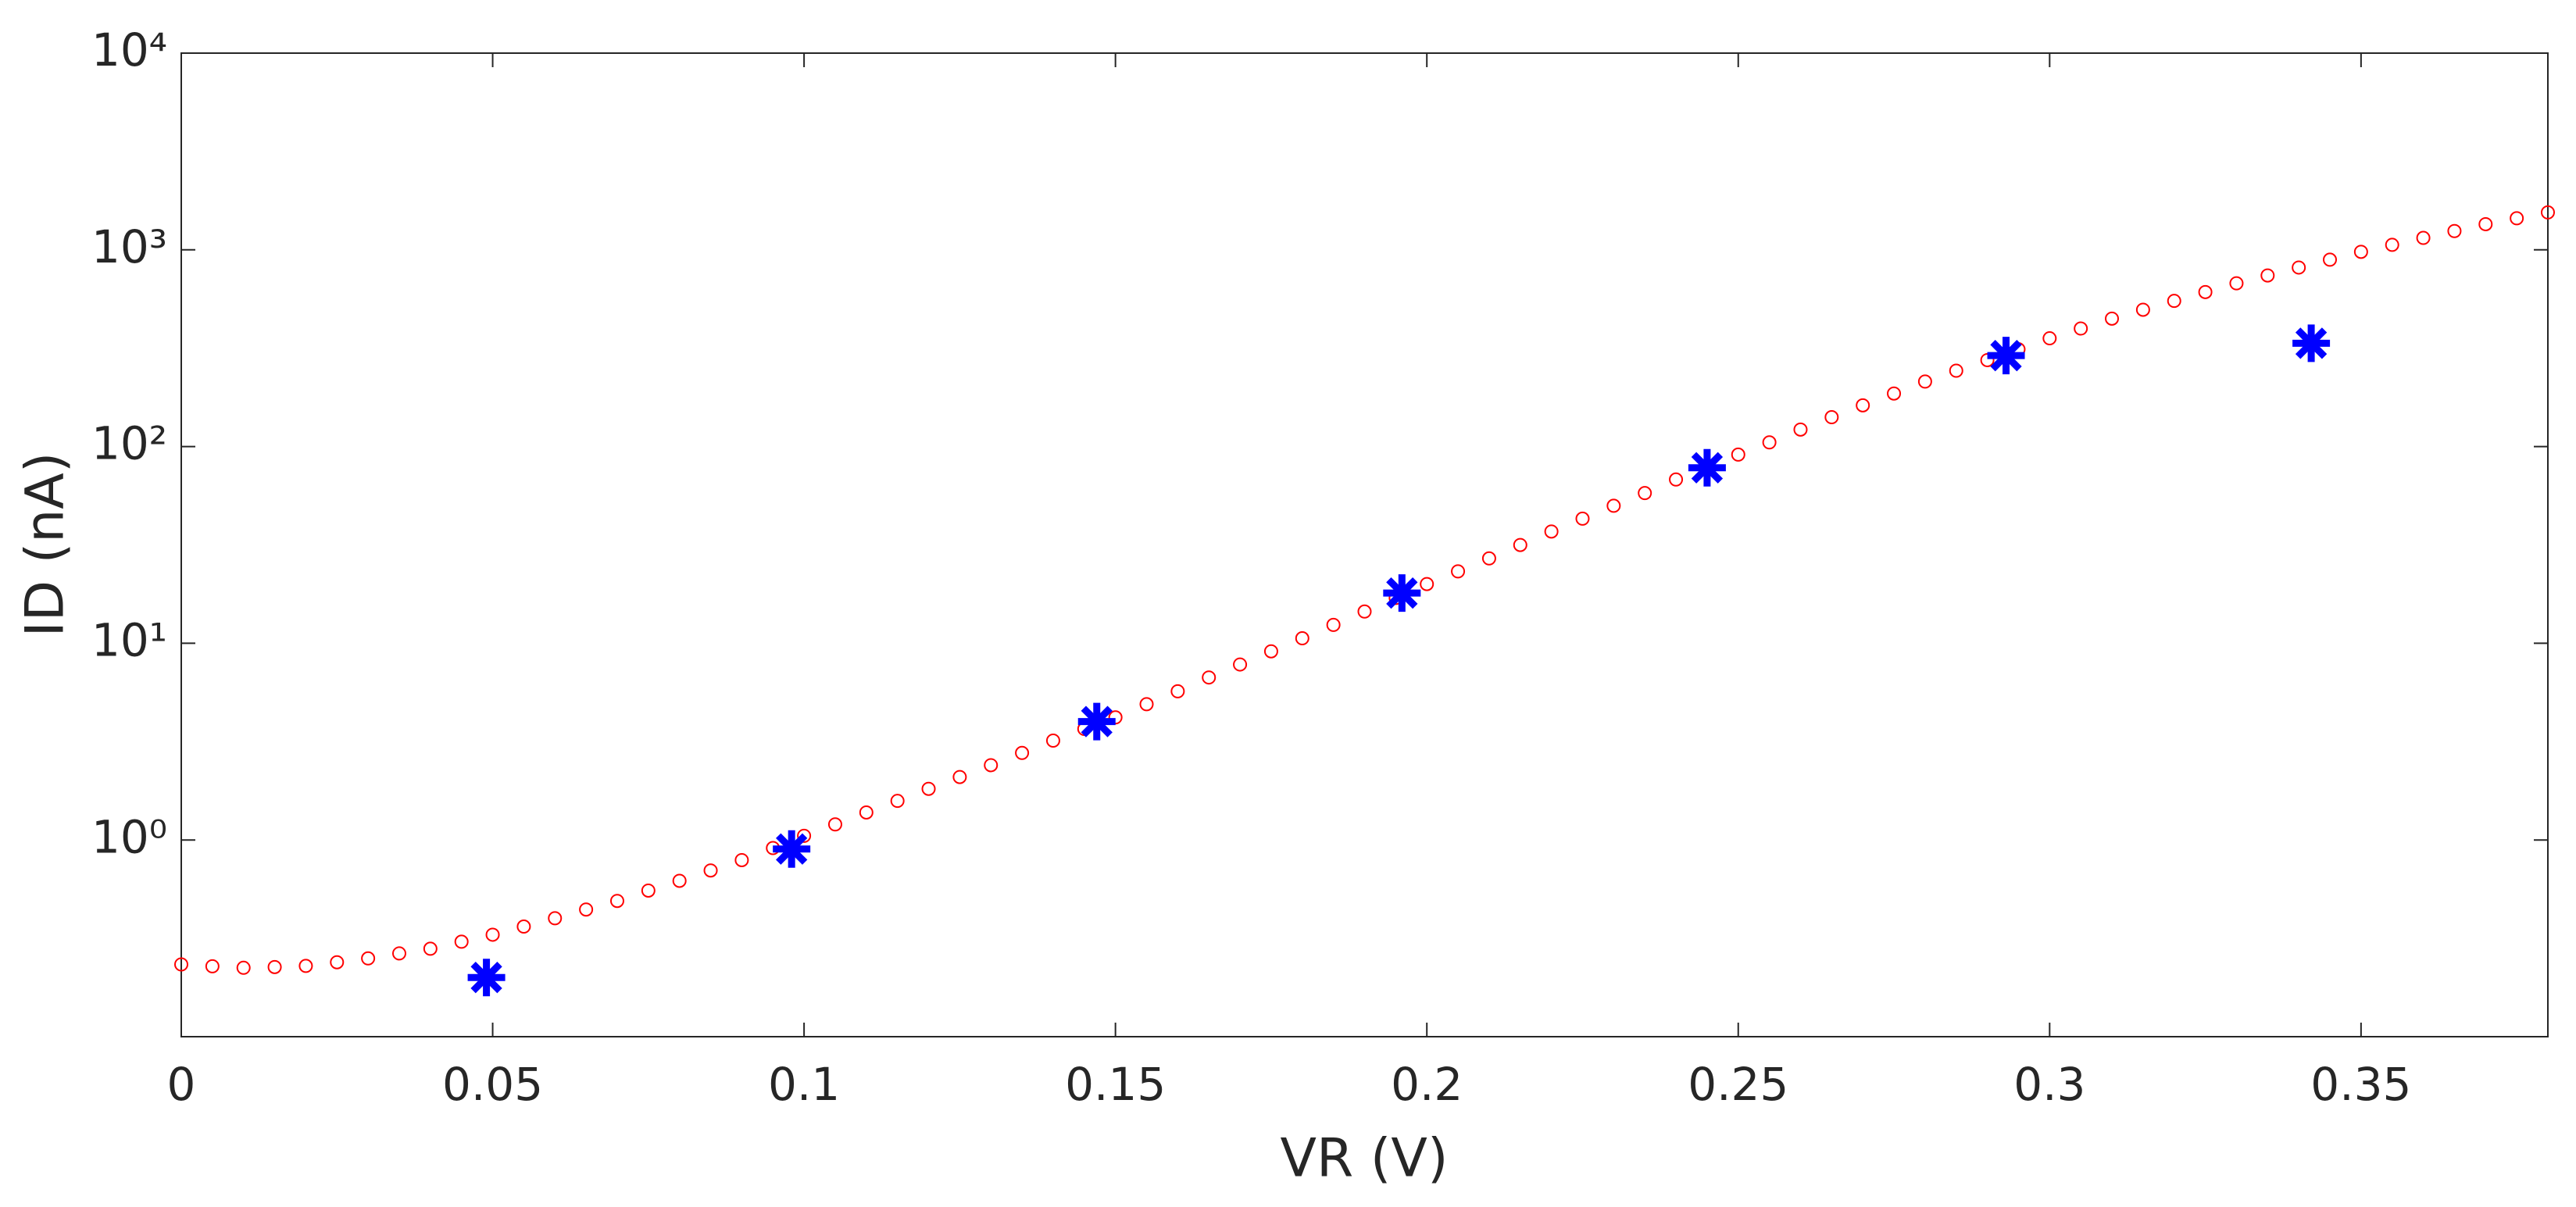 The image size is (2576, 1207). Describe the element at coordinates (2360, 1084) in the screenshot. I see `x-tick-label: 0.35` at that location.